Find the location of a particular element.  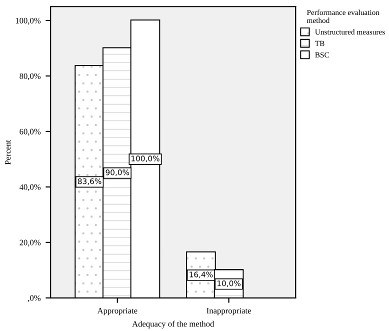

y-tick-label: 20,0% is located at coordinates (30, 243).